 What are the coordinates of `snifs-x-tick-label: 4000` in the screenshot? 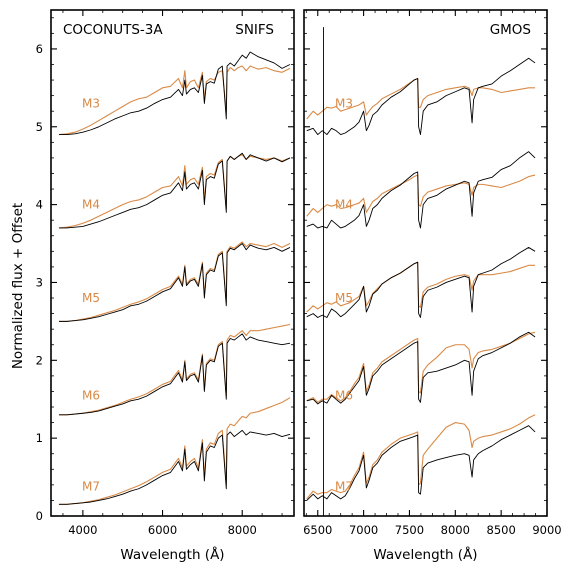 It's located at (82, 530).